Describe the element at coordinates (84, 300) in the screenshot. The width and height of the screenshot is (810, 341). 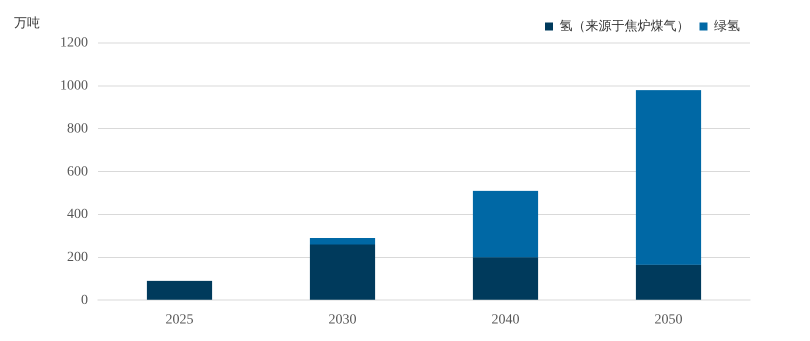
I see `y-tick-label: 0` at that location.